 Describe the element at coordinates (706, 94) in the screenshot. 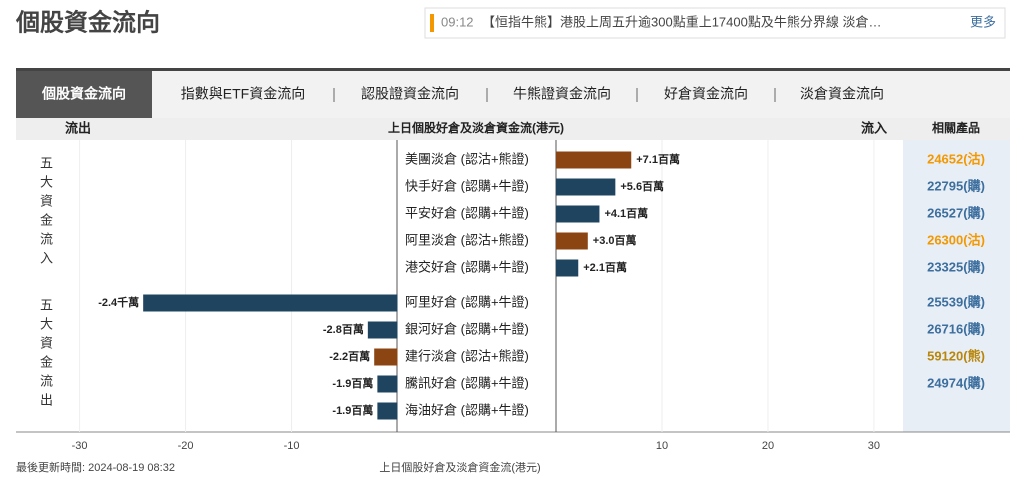

I see `tab: 好倉資金流向` at that location.